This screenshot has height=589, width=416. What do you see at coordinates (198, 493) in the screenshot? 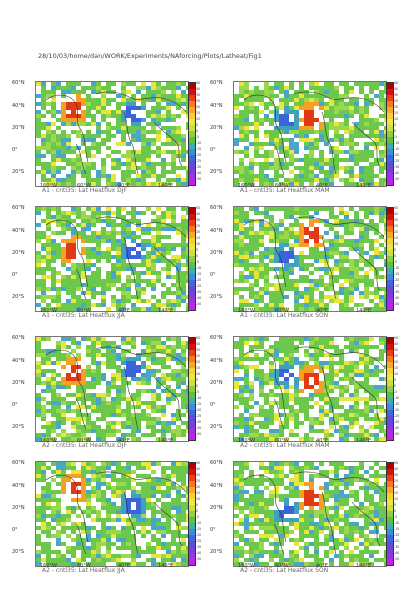
I see `colorbar-label: 15` at bounding box center [198, 493].